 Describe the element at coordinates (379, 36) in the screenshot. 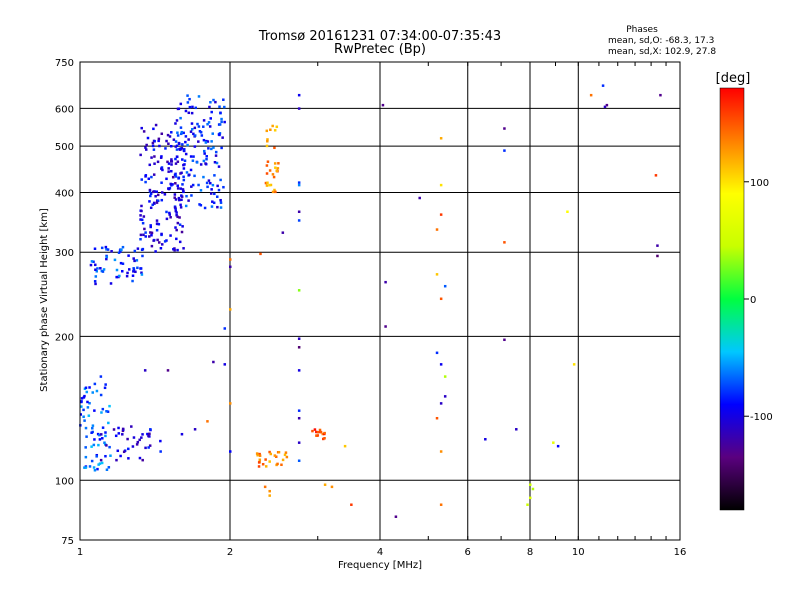

I see `chart-title: Tromsø 20161231 07:34:00-07:35:43` at that location.